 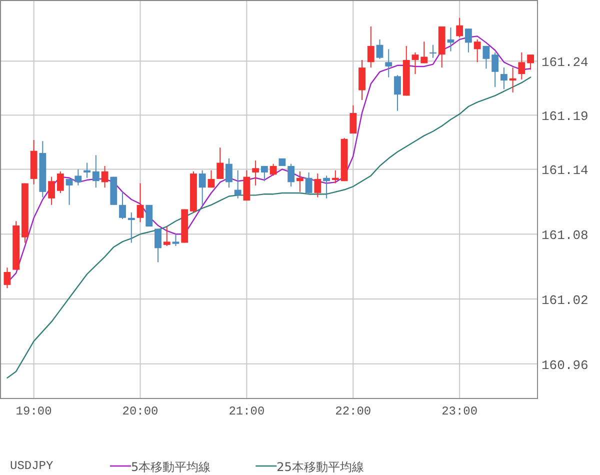 I want to click on x-tick-label: 23:00, so click(x=460, y=411).